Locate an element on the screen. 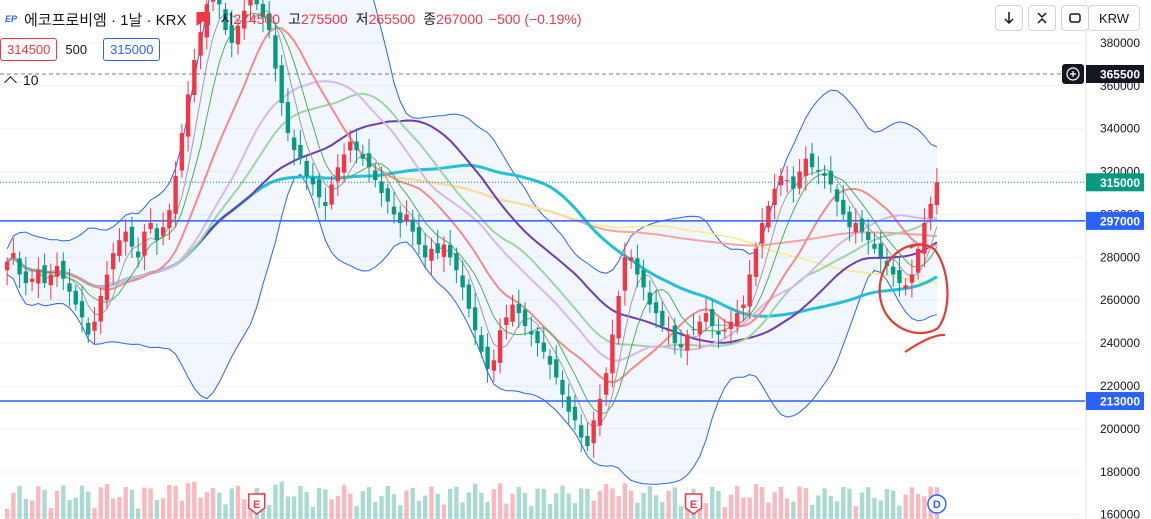 This screenshot has width=1151, height=519. annotation-circle is located at coordinates (913, 298).